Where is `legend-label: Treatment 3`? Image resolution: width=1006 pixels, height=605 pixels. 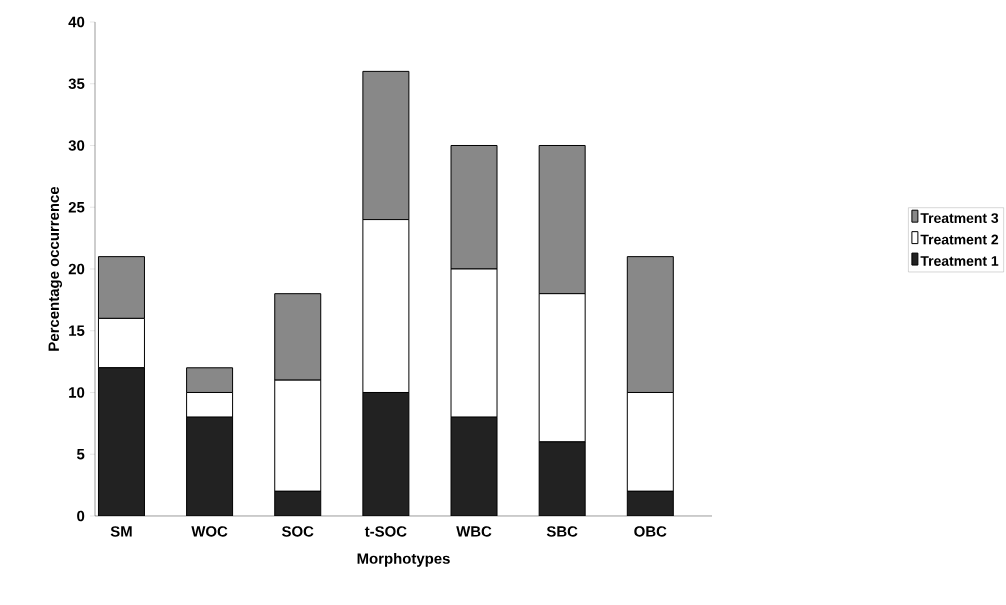 legend-label: Treatment 3 is located at coordinates (959, 218).